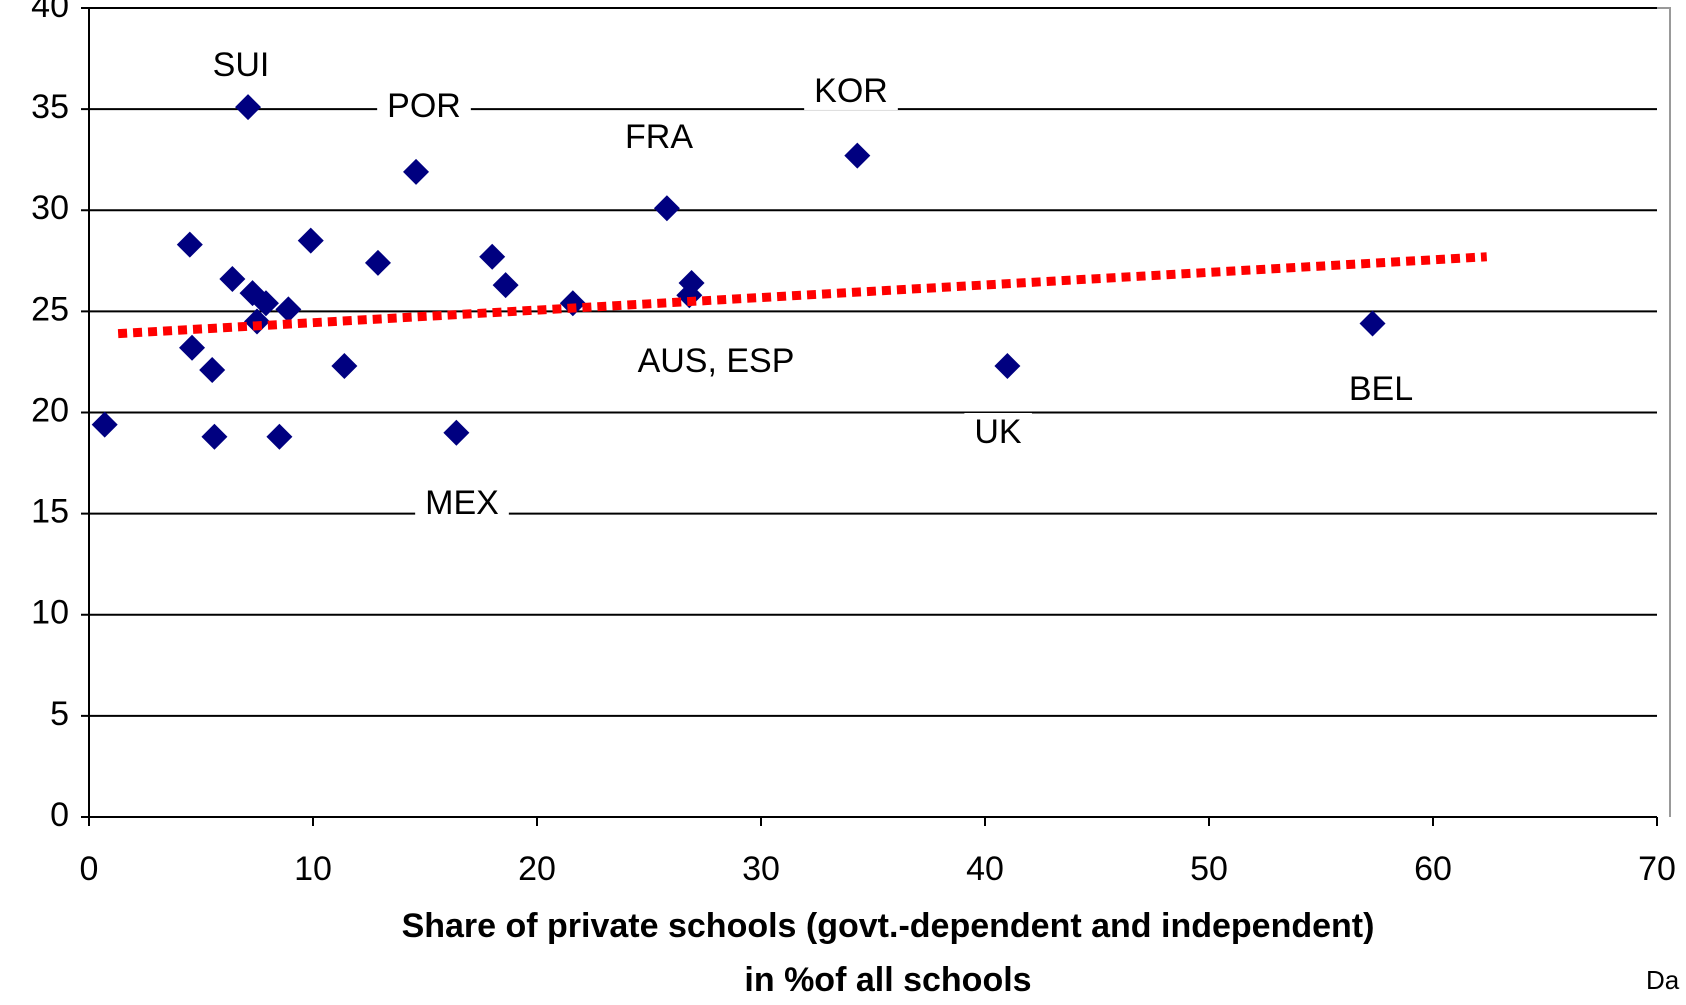 The height and width of the screenshot is (1005, 1686). I want to click on y-tick-label: 35, so click(50, 107).